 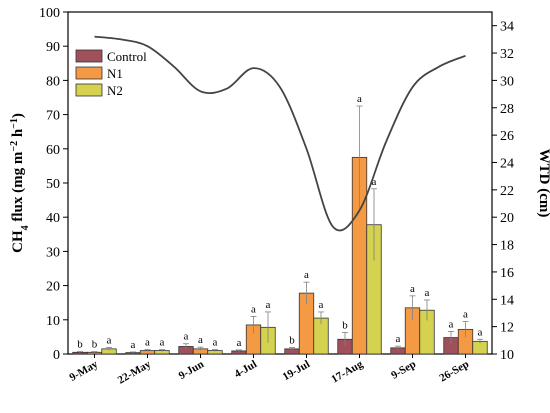 I want to click on legend-swatch-N1, so click(x=89, y=73).